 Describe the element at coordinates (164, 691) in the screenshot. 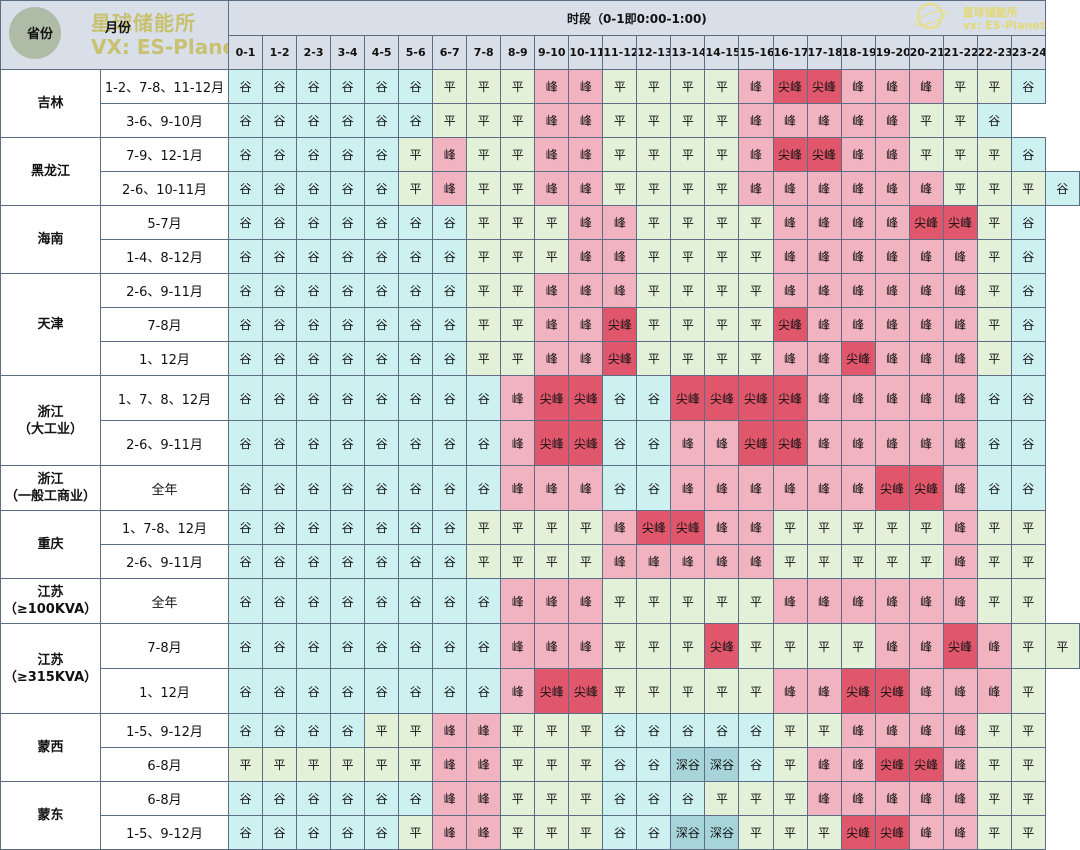

I see `month-cell: 1、12月` at that location.